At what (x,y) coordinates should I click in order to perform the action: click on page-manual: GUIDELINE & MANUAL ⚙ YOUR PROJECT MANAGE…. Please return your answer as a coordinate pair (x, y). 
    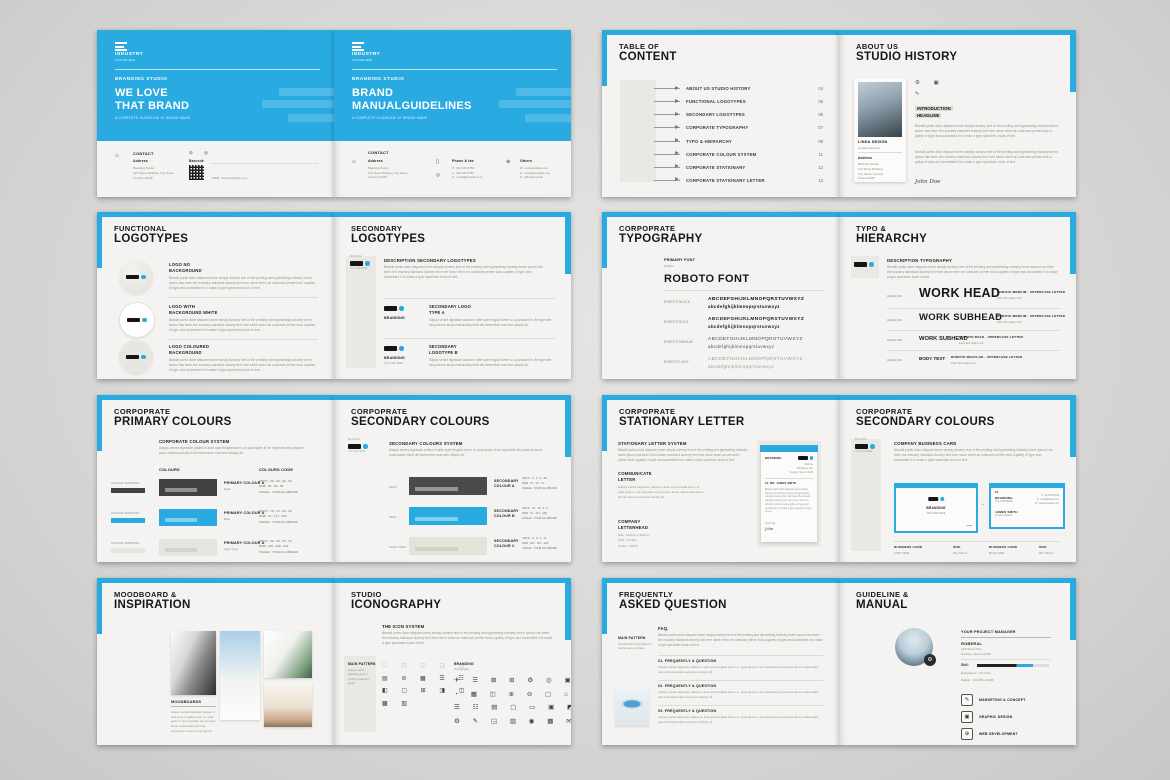
    Looking at the image, I should click on (957, 661).